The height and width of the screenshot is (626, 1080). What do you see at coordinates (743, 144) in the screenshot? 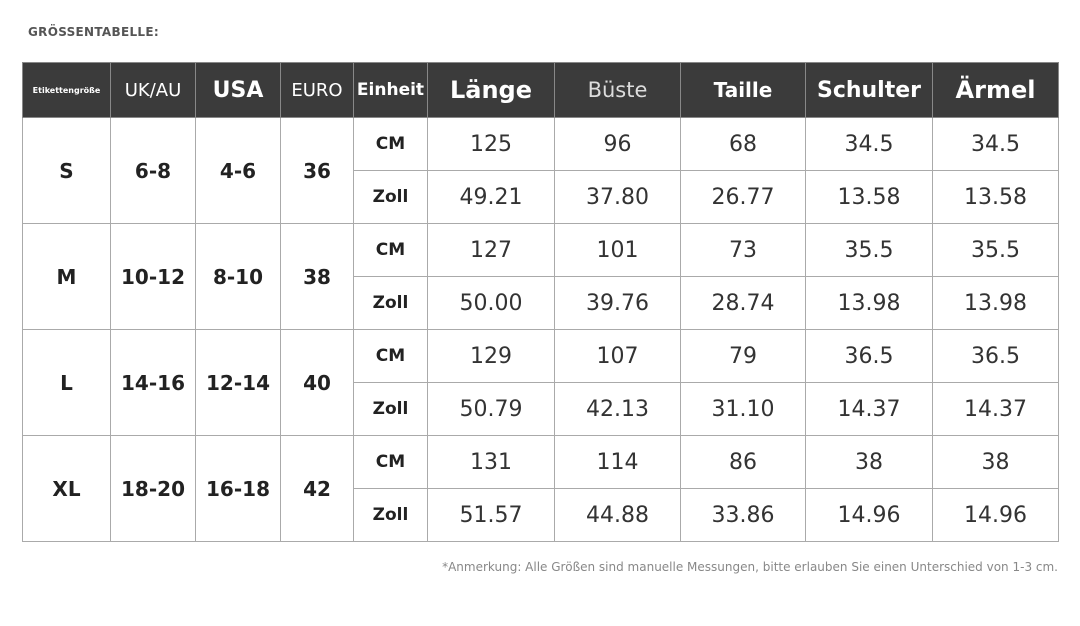
I see `value-cell: 68` at bounding box center [743, 144].